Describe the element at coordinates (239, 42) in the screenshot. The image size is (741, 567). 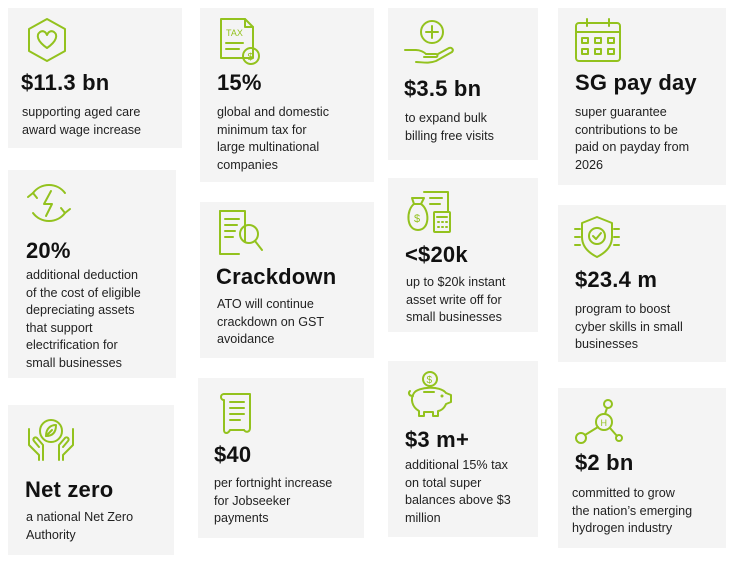
I see `tax-document-icon: TAX $` at that location.